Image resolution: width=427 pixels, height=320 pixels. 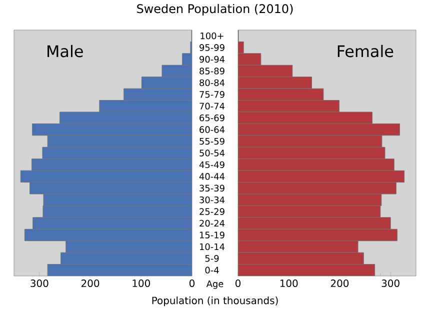 I want to click on y-tick-label: 55-59, so click(x=212, y=141).